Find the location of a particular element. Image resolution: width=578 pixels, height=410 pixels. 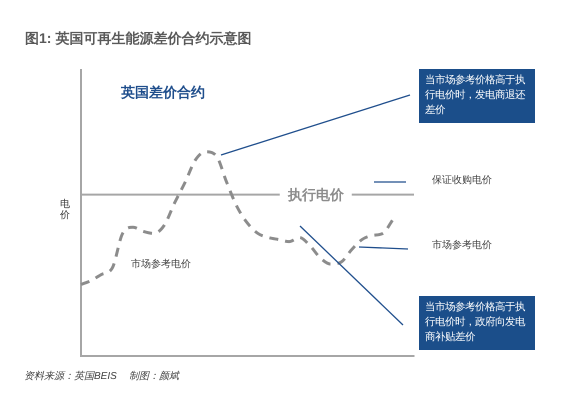

text: 英国差价合约 is located at coordinates (163, 92).